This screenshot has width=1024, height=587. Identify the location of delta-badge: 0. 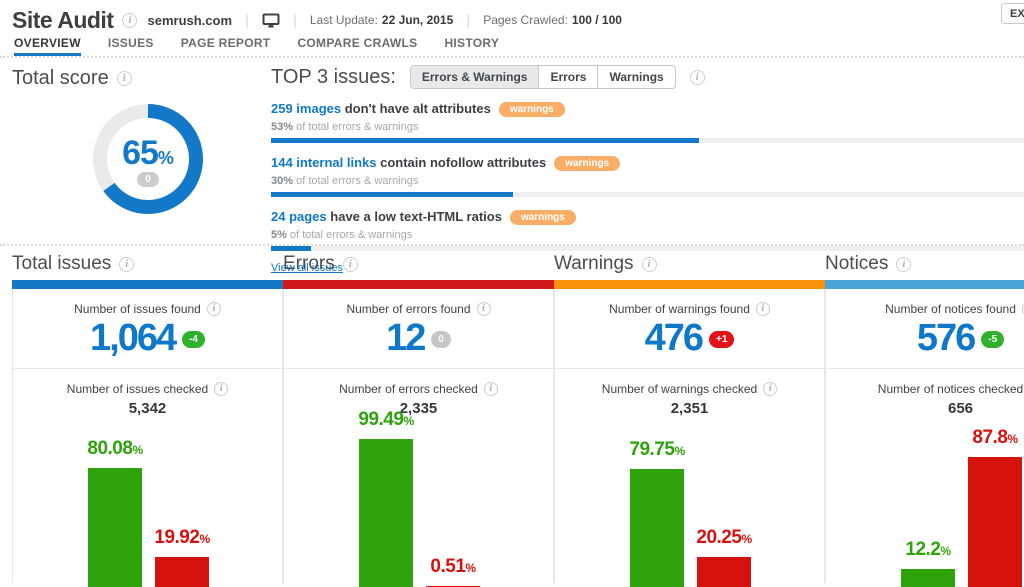
(441, 339).